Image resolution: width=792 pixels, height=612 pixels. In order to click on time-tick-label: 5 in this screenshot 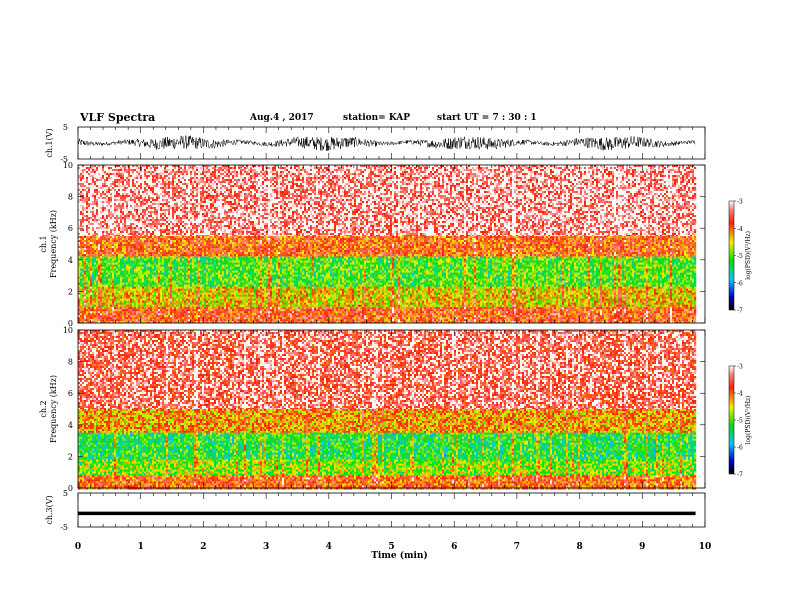, I will do `click(391, 547)`.